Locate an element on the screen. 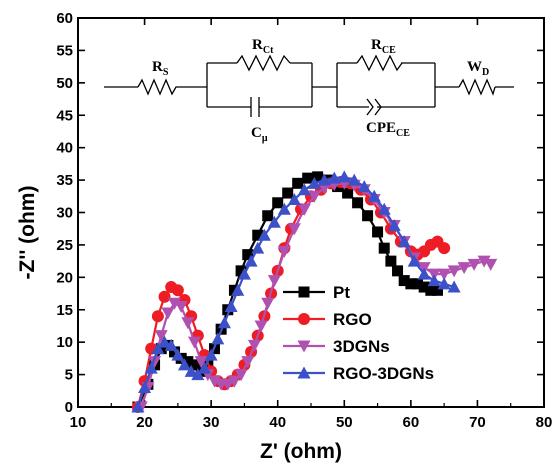 The image size is (552, 465). circuit-label-cmu: Cμ is located at coordinates (259, 134).